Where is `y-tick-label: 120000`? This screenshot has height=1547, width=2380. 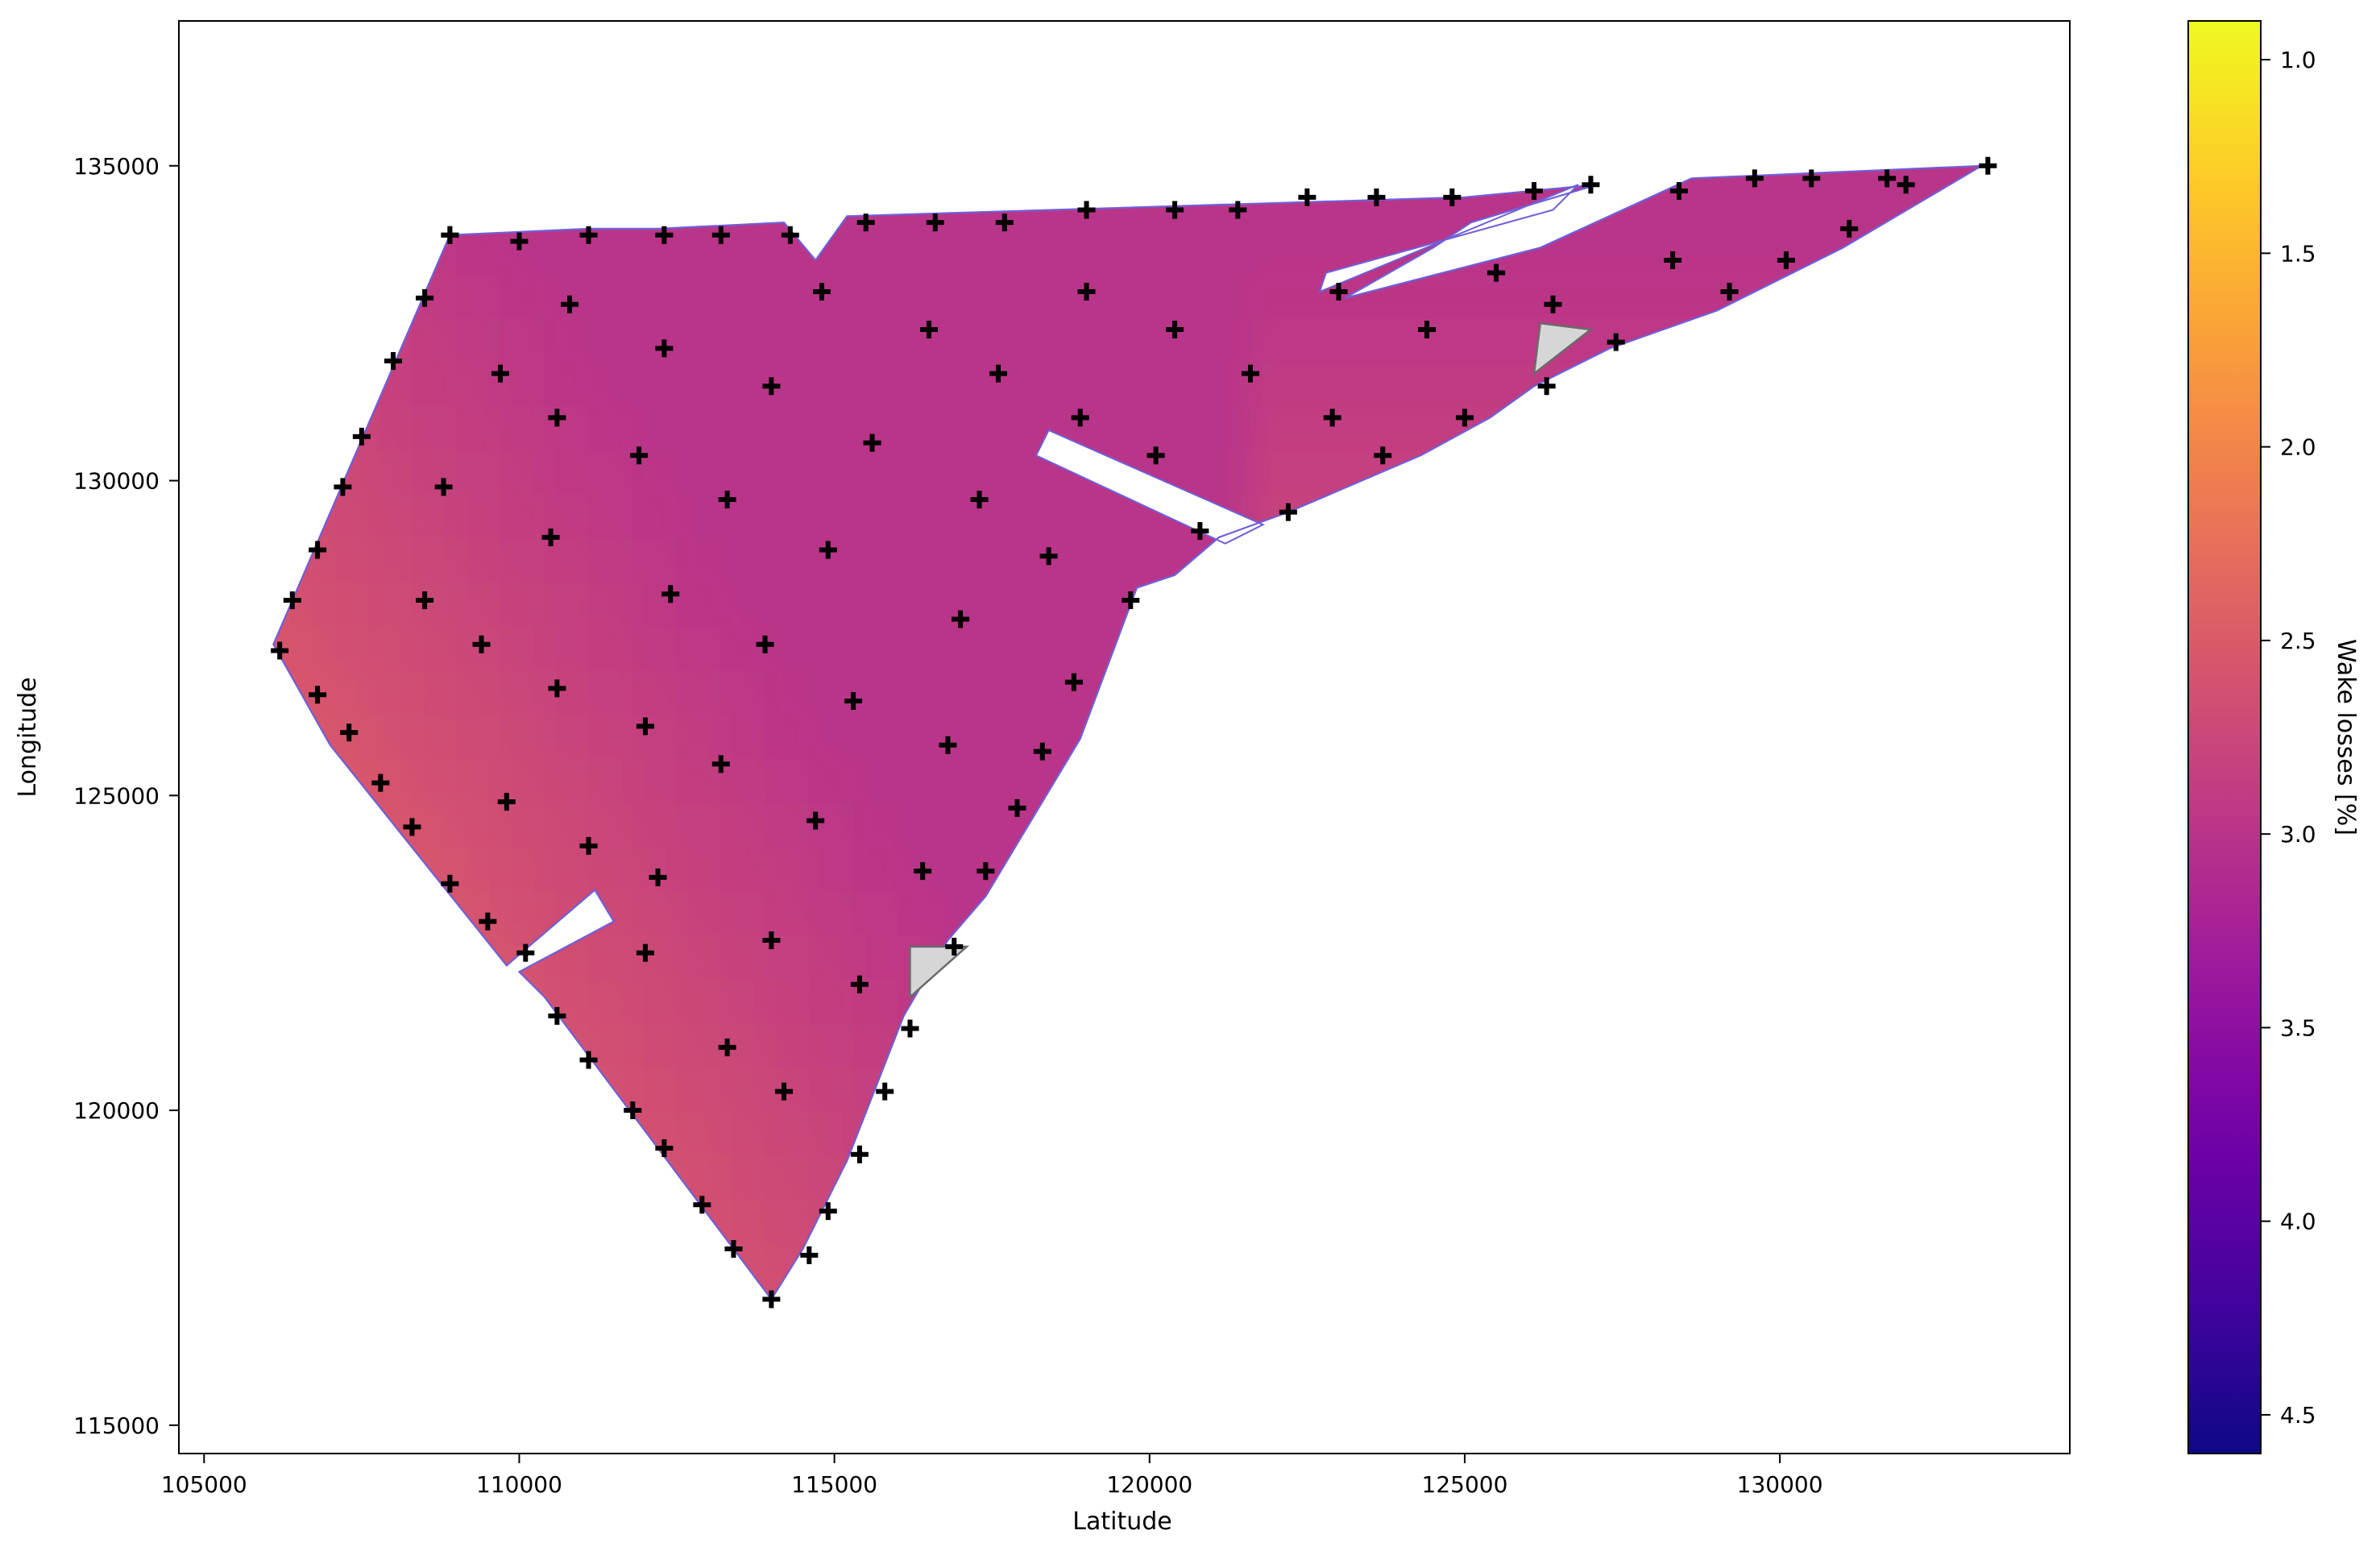 y-tick-label: 120000 is located at coordinates (116, 1111).